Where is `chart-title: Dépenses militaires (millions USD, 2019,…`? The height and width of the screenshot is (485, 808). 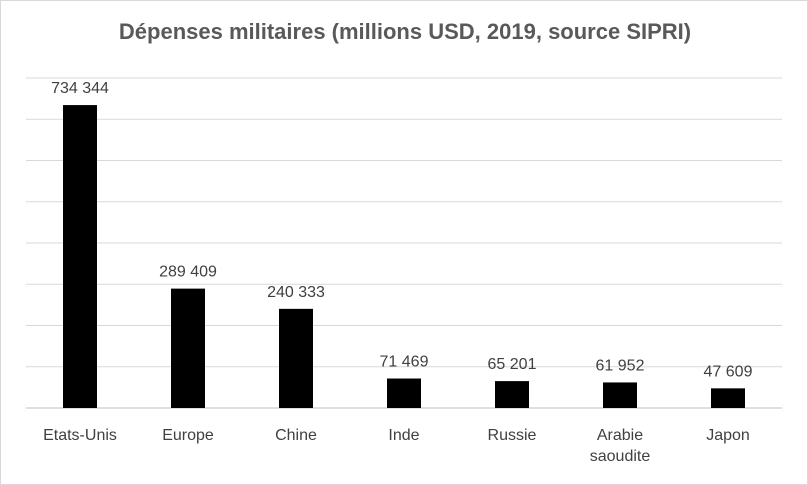
chart-title: Dépenses militaires (millions USD, 2019,… is located at coordinates (405, 31).